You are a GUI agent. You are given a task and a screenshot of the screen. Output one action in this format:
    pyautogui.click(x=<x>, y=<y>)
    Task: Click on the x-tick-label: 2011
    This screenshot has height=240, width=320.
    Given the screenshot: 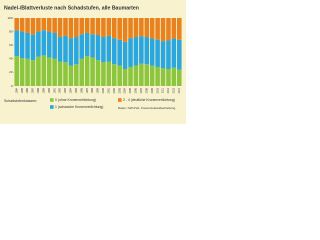 What is the action you would take?
    pyautogui.click(x=163, y=90)
    